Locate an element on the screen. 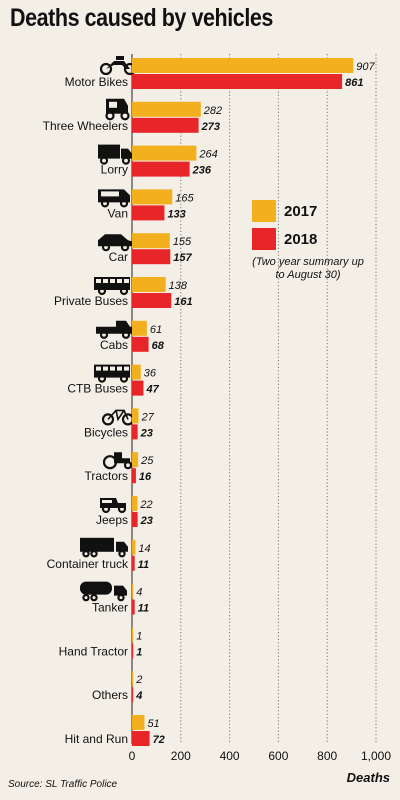 Image resolution: width=400 pixels, height=800 pixels. lorry-icon is located at coordinates (115, 154).